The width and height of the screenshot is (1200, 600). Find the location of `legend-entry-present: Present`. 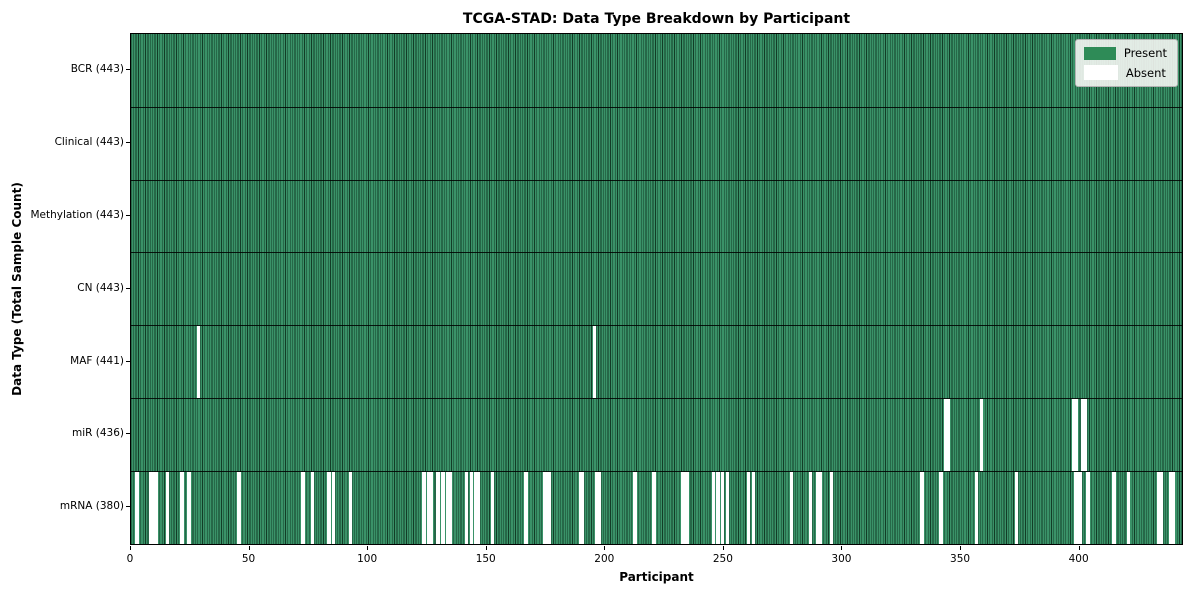

legend-entry-present: Present is located at coordinates (1125, 53).